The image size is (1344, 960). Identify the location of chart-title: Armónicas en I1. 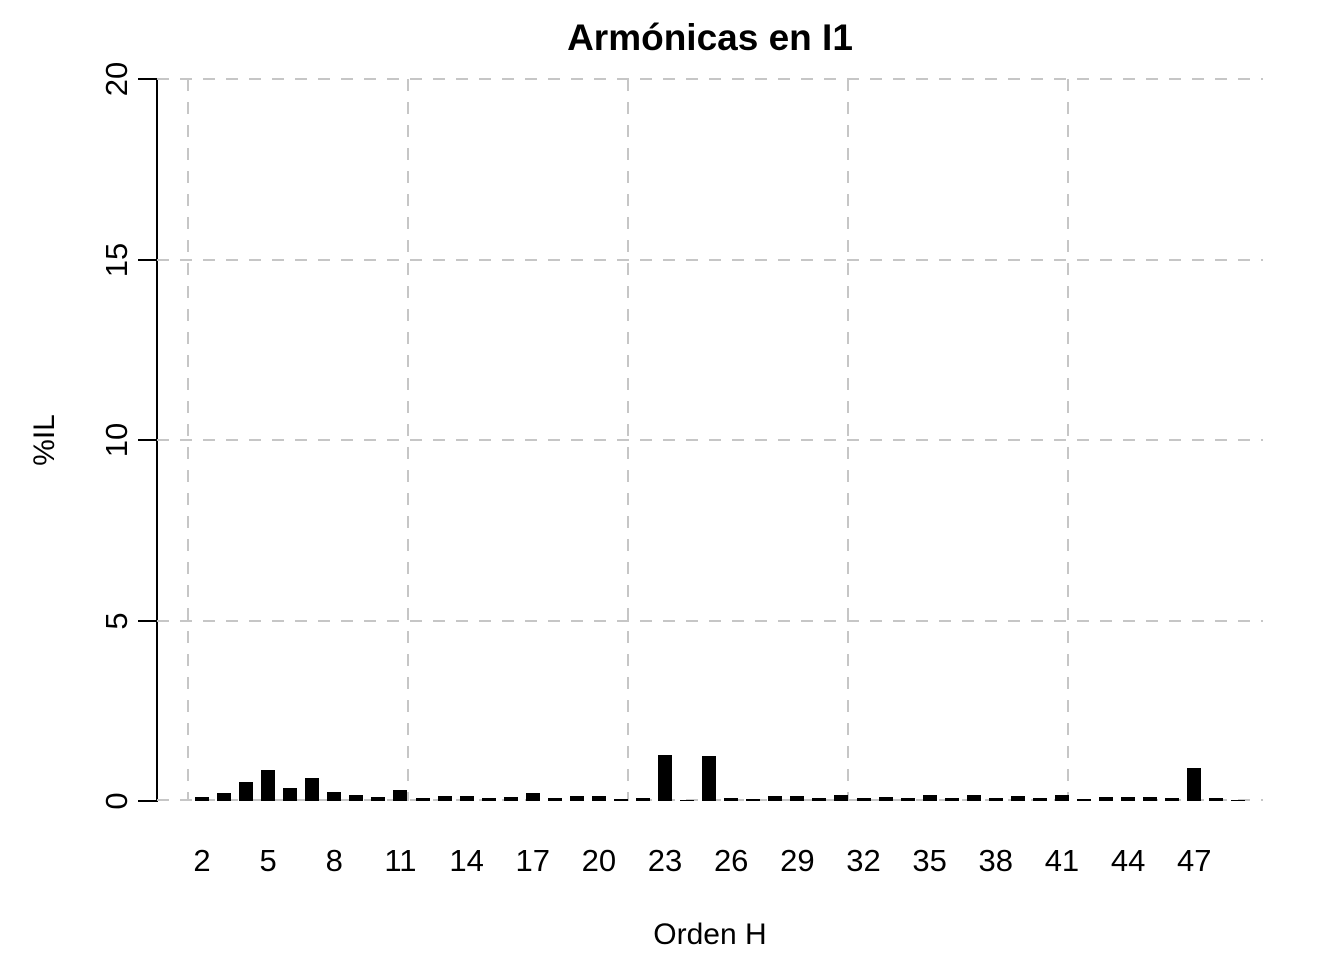
(710, 37).